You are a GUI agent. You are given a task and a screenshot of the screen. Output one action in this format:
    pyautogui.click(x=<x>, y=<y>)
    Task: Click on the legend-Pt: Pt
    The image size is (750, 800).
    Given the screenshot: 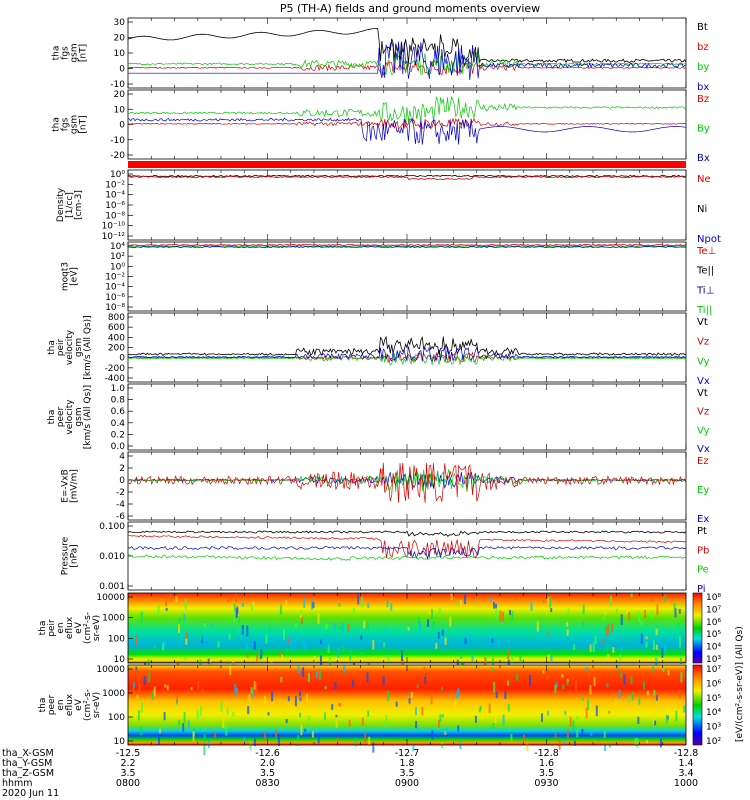 What is the action you would take?
    pyautogui.click(x=702, y=531)
    